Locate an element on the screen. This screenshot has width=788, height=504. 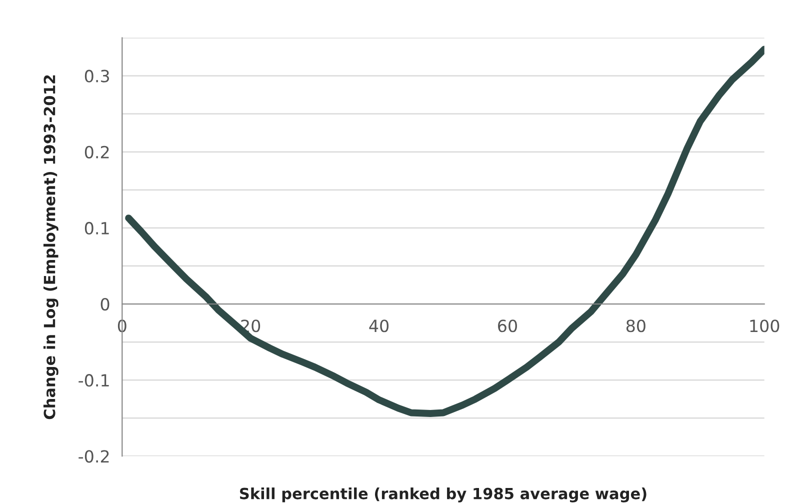
y-axis-title: Change in Log (Employment) 1993-2012 is located at coordinates (50, 247).